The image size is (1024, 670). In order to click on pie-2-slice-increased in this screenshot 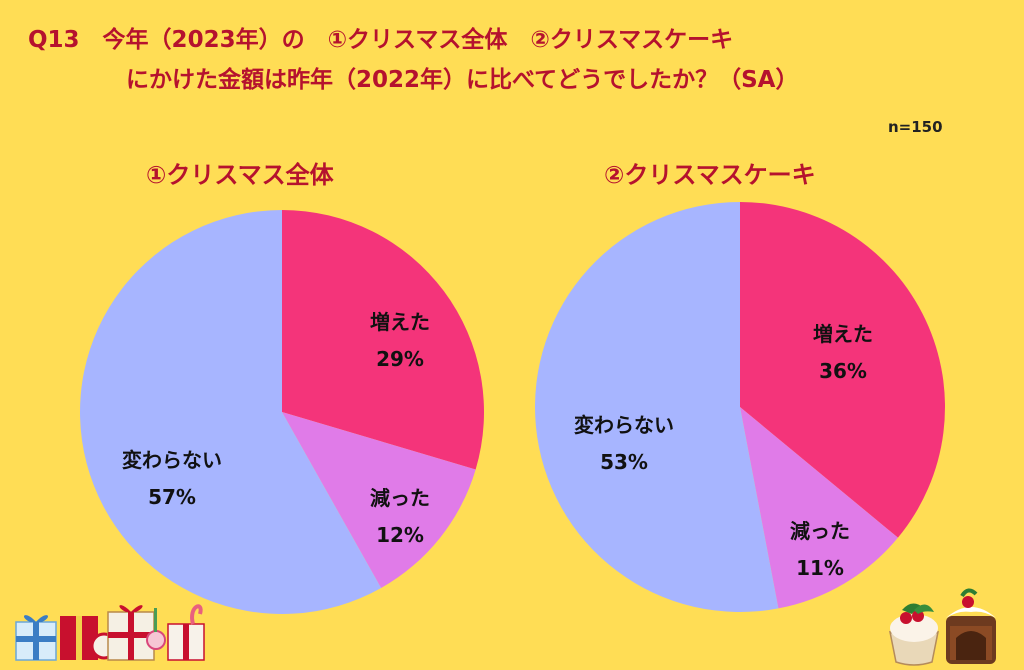, I will do `click(842, 370)`.